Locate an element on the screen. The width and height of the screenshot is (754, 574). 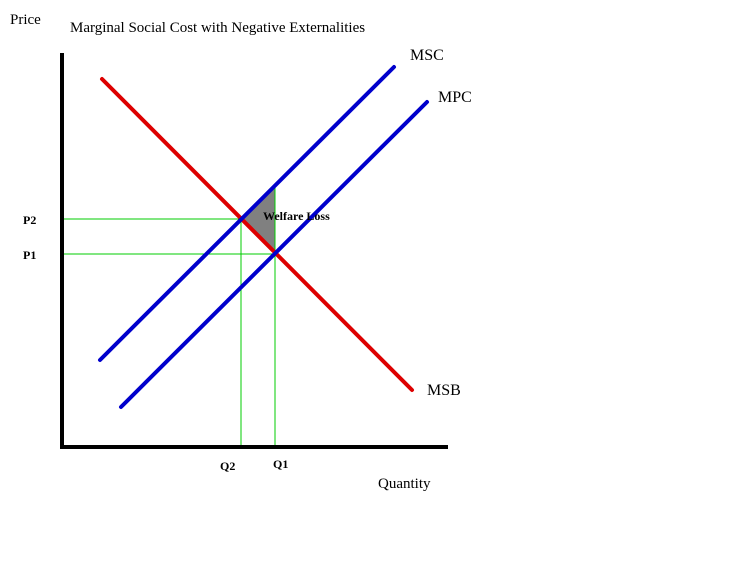
guide-lines is located at coordinates (169, 316).